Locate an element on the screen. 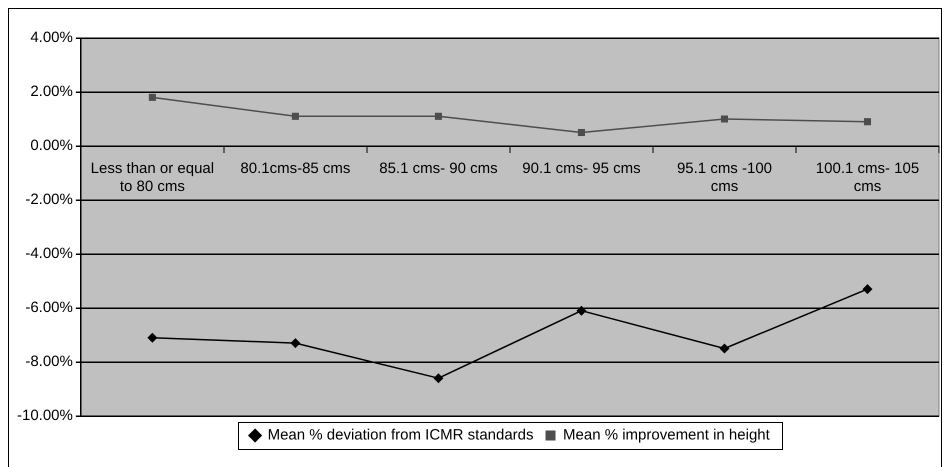 This screenshot has width=944, height=467. x-tick-label: 90.1 cms- 95 cms is located at coordinates (581, 169).